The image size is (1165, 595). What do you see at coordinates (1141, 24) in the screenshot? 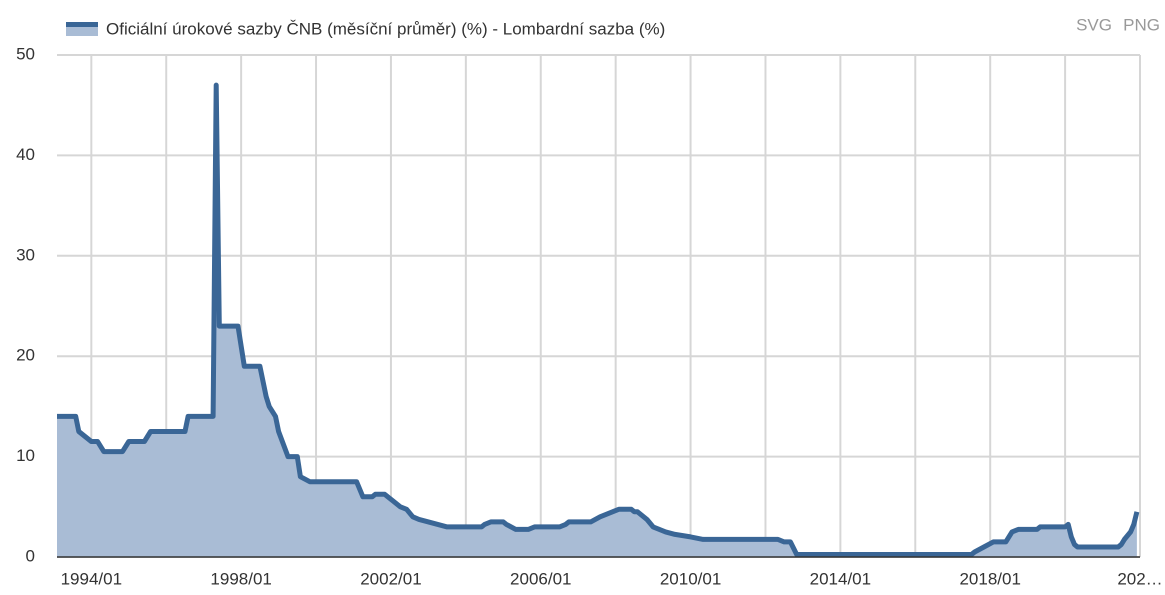
I see `export-png: PNG` at bounding box center [1141, 24].